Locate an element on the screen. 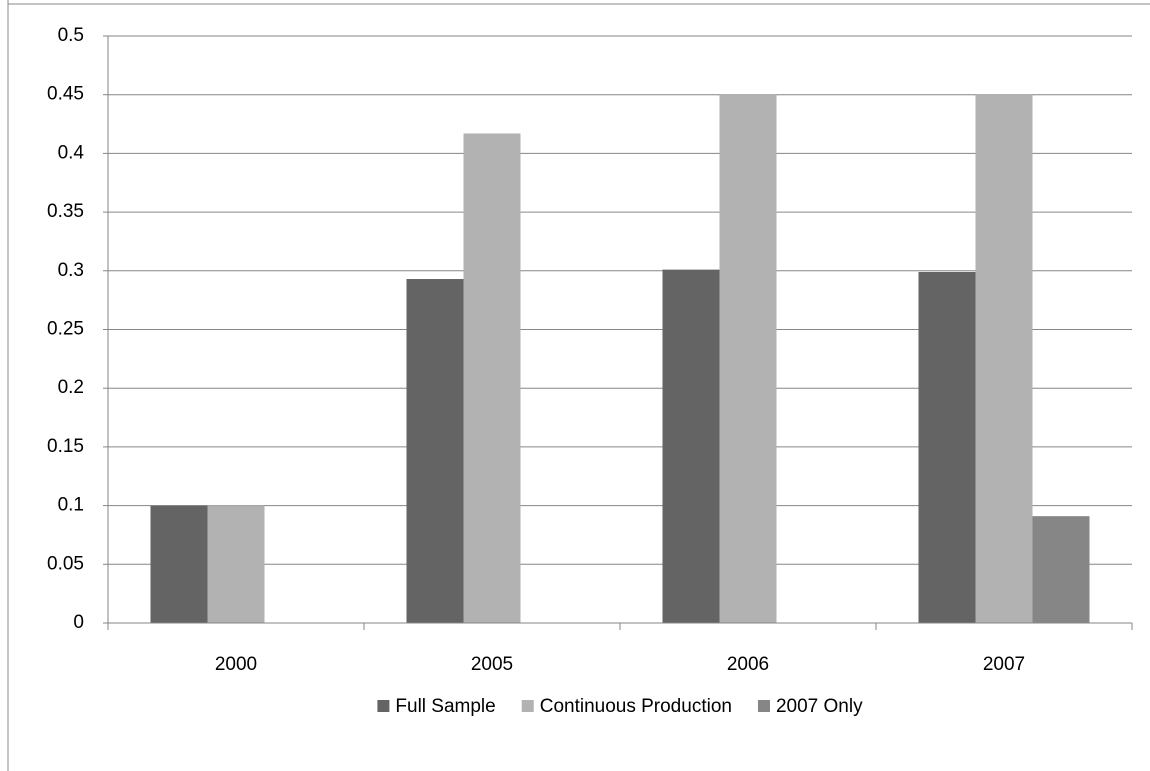 The width and height of the screenshot is (1150, 771). y-tick-label: 0.4 is located at coordinates (71, 152).